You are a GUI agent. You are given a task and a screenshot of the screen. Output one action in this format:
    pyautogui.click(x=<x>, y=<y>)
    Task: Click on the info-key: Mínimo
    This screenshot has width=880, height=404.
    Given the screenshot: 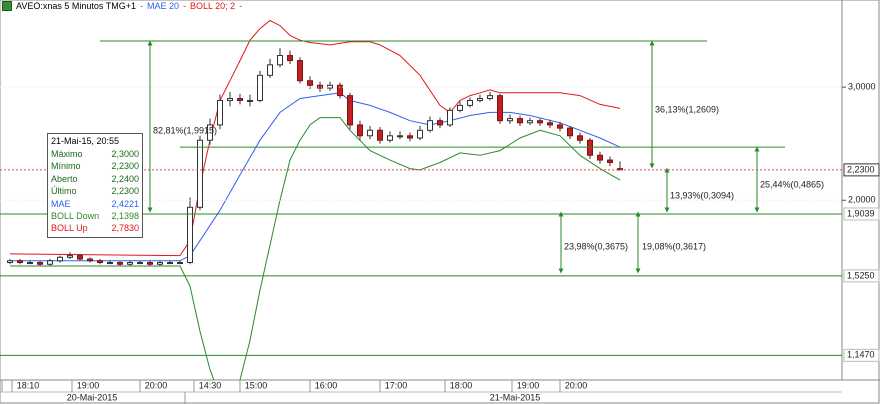 What is the action you would take?
    pyautogui.click(x=66, y=166)
    